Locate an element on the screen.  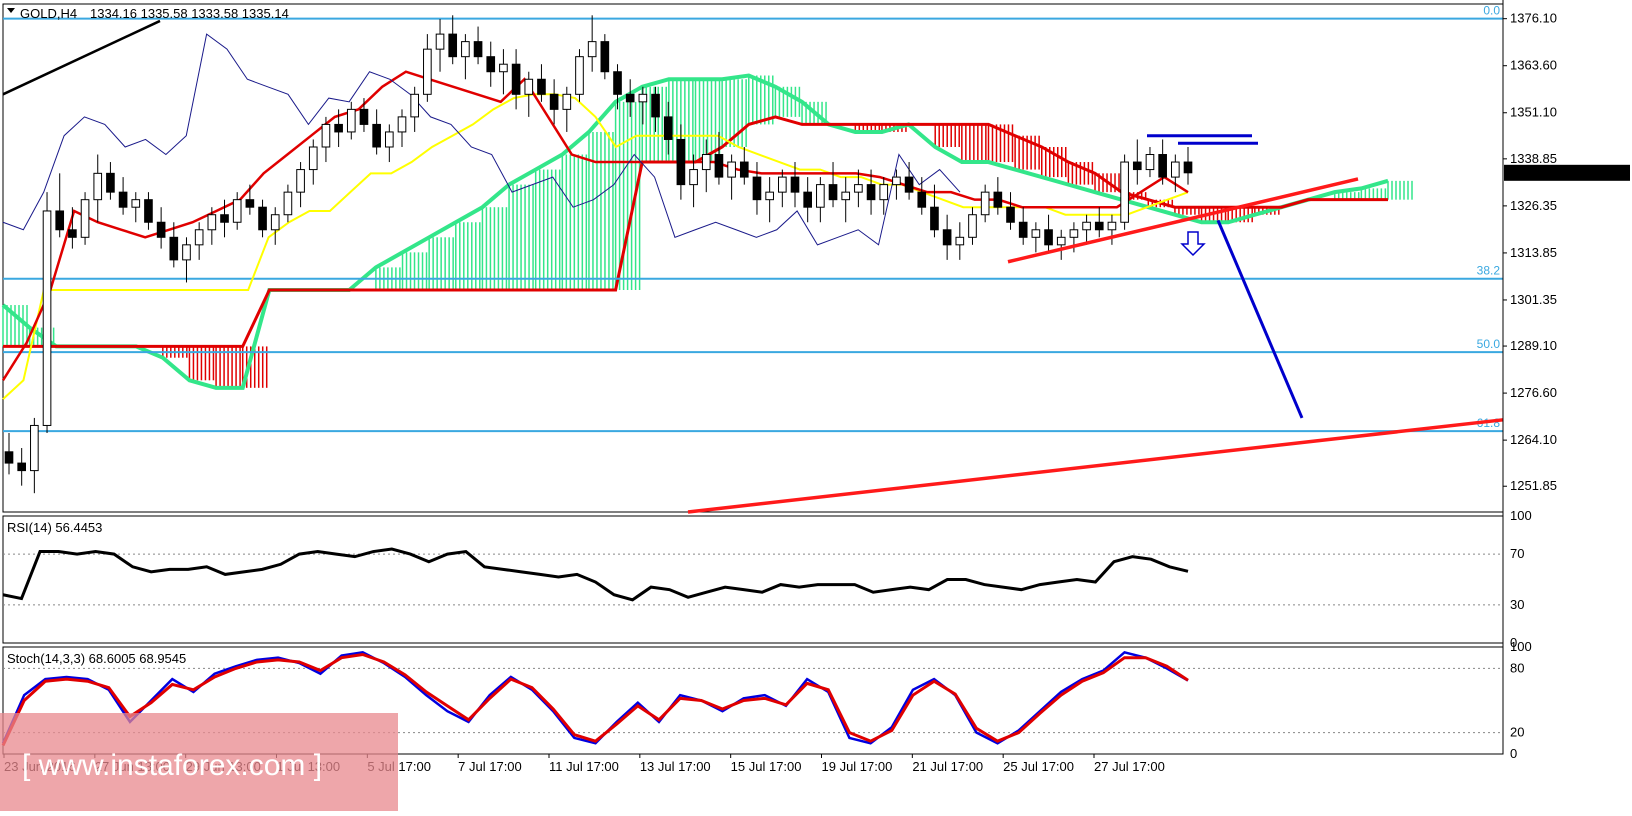
price-tick-label: 1276.60 is located at coordinates (1533, 392).